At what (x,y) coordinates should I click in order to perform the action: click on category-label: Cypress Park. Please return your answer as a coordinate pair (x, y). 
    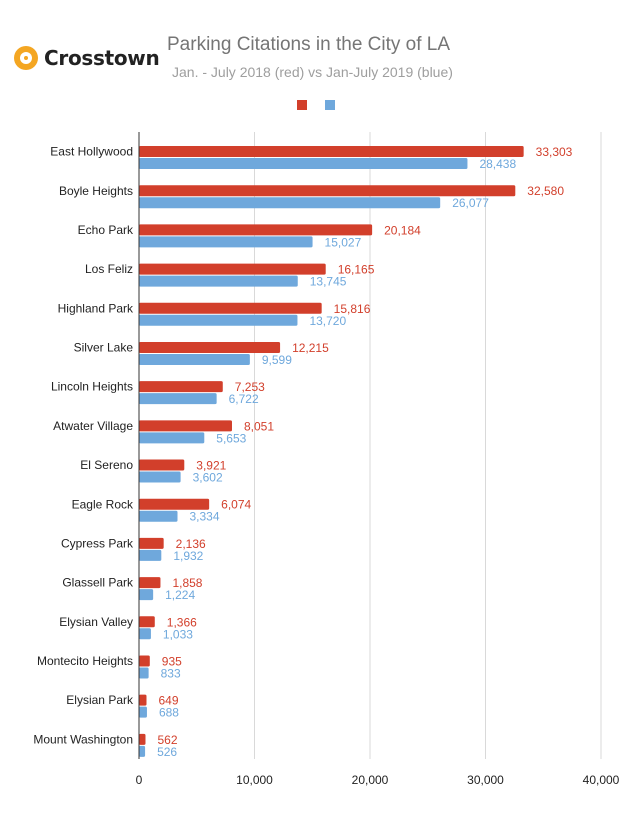
    Looking at the image, I should click on (97, 543).